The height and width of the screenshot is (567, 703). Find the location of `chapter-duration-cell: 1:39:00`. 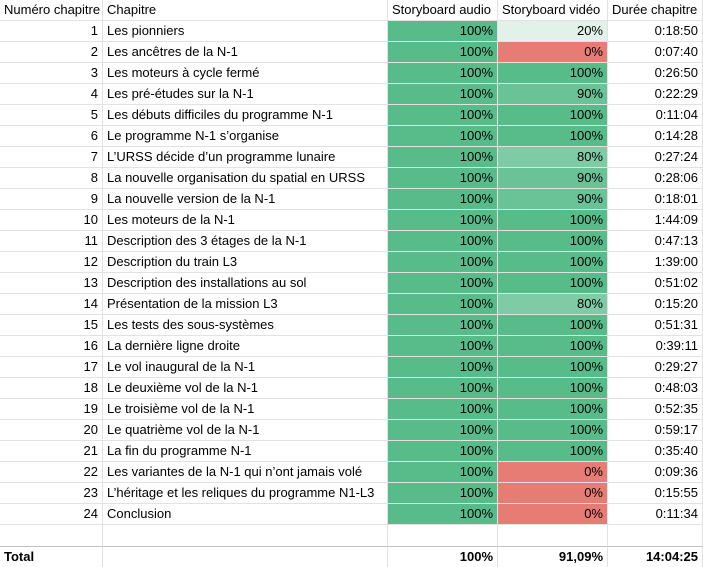

chapter-duration-cell: 1:39:00 is located at coordinates (655, 262).